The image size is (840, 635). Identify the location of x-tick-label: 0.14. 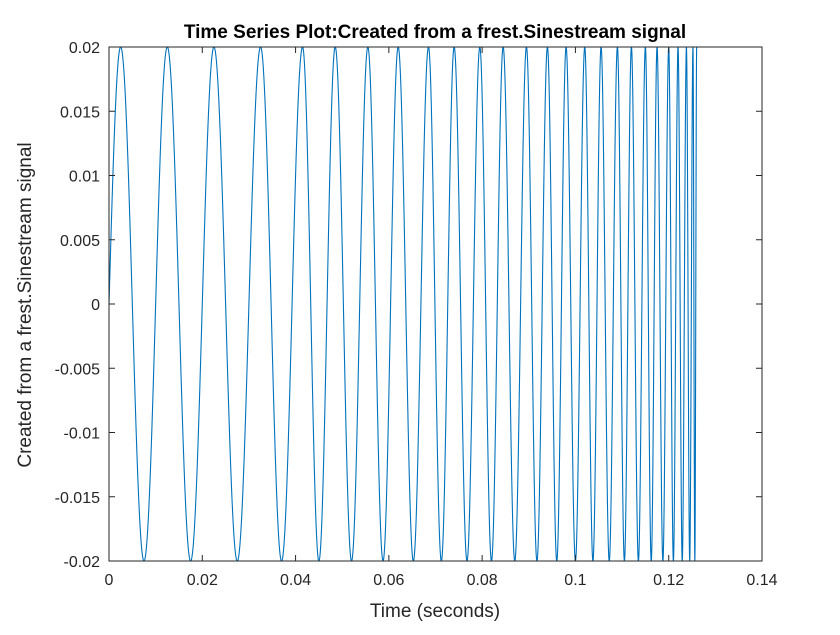
(761, 580).